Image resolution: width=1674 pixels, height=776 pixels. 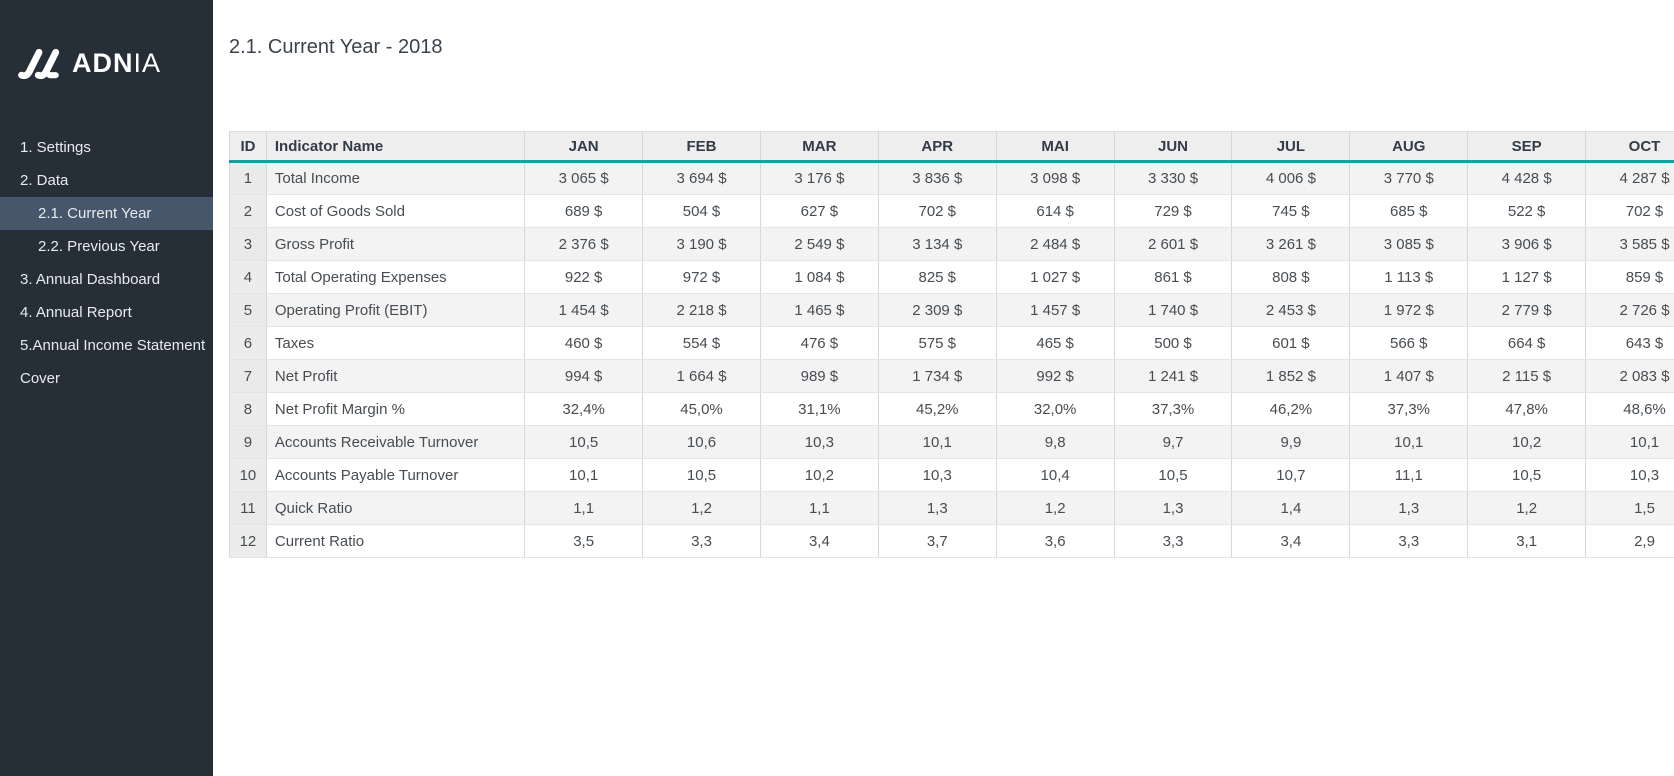 I want to click on cell-value: 2,9, so click(x=1629, y=541).